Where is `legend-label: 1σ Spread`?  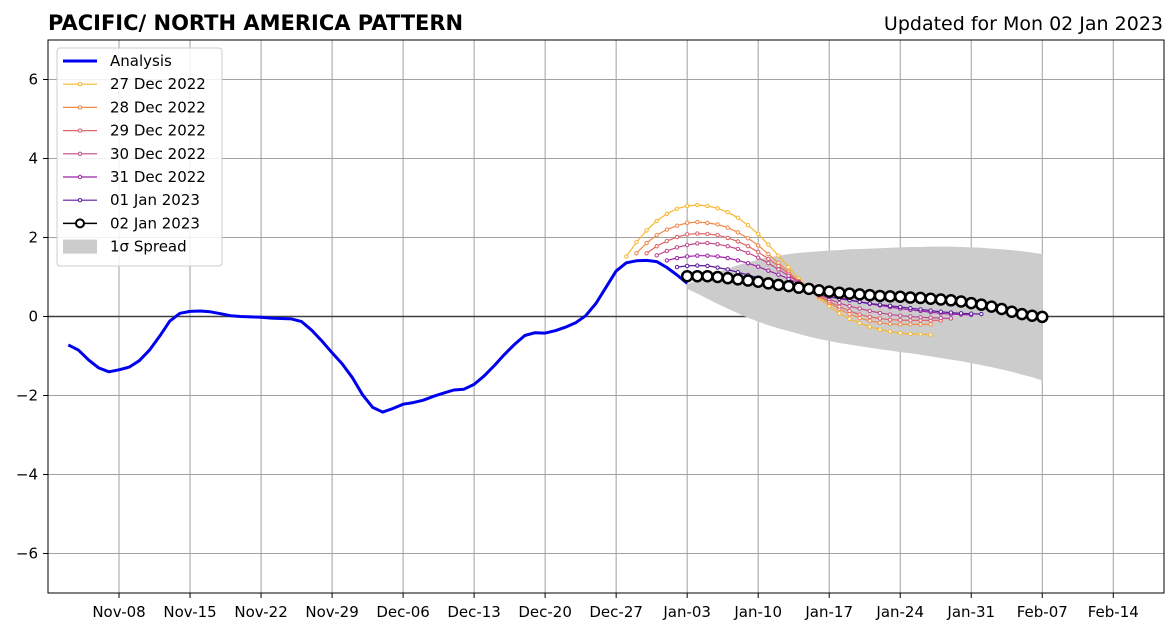 legend-label: 1σ Spread is located at coordinates (148, 247).